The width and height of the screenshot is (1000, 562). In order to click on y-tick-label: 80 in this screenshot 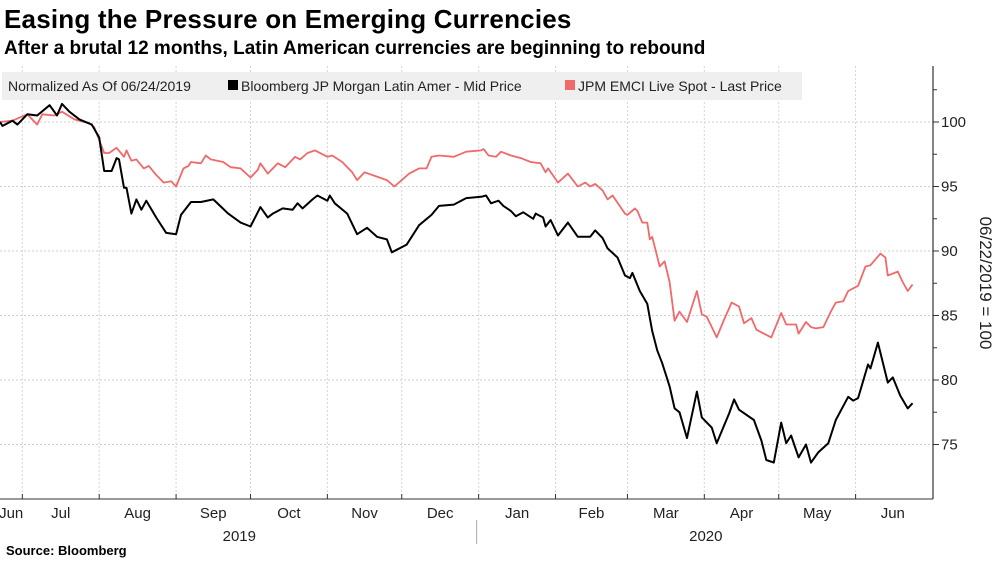, I will do `click(949, 380)`.